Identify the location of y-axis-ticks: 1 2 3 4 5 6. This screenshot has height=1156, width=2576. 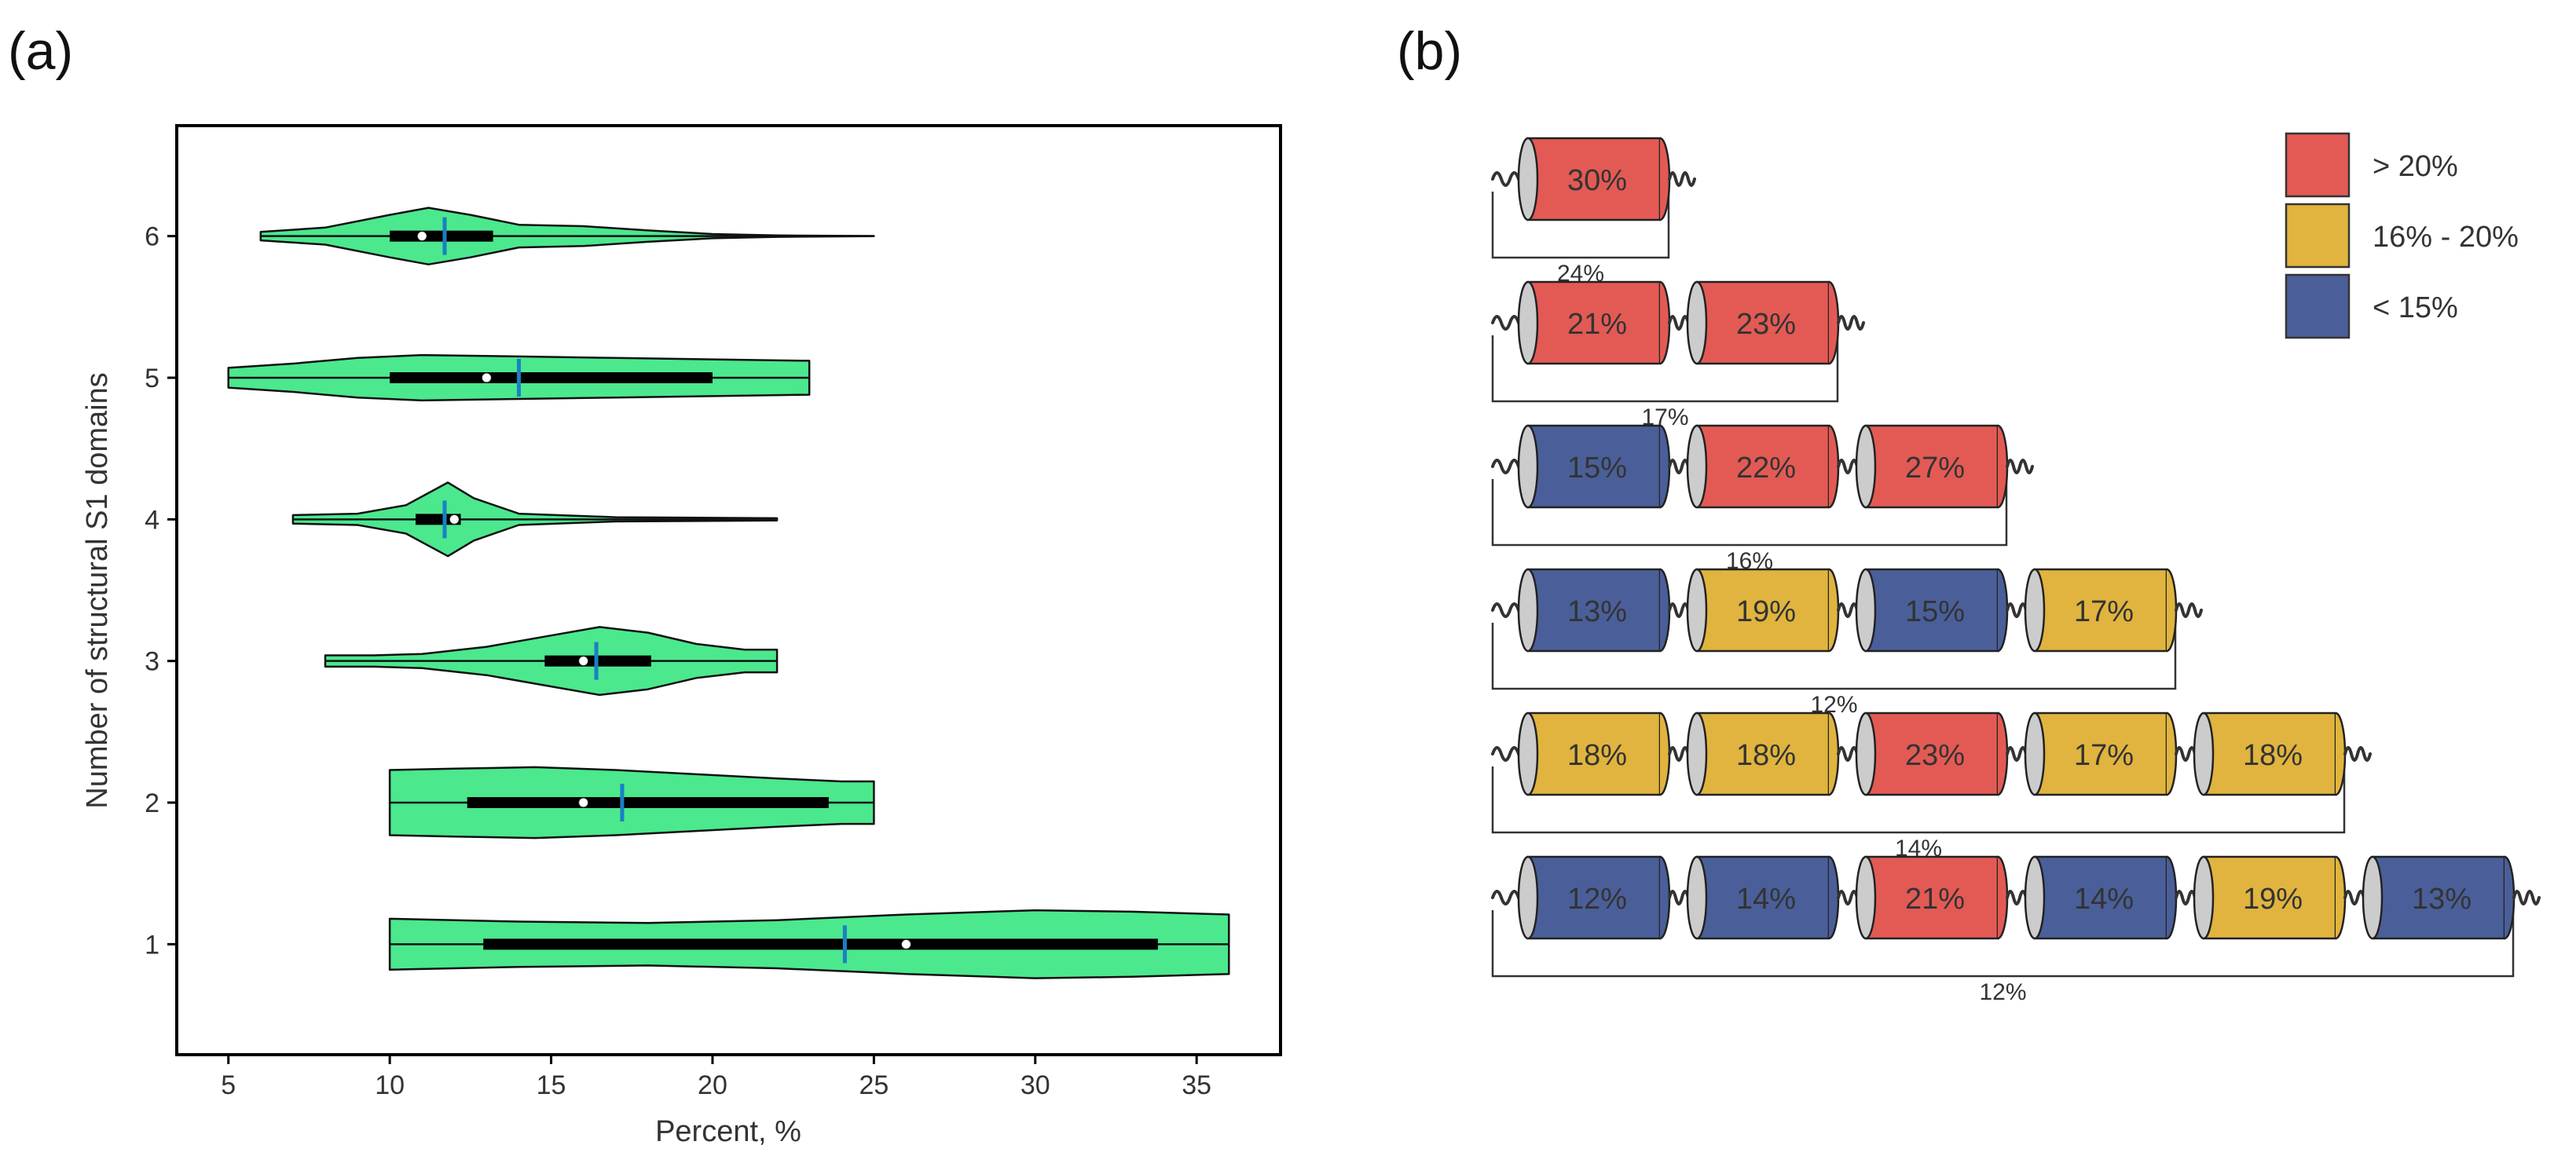
(161, 591).